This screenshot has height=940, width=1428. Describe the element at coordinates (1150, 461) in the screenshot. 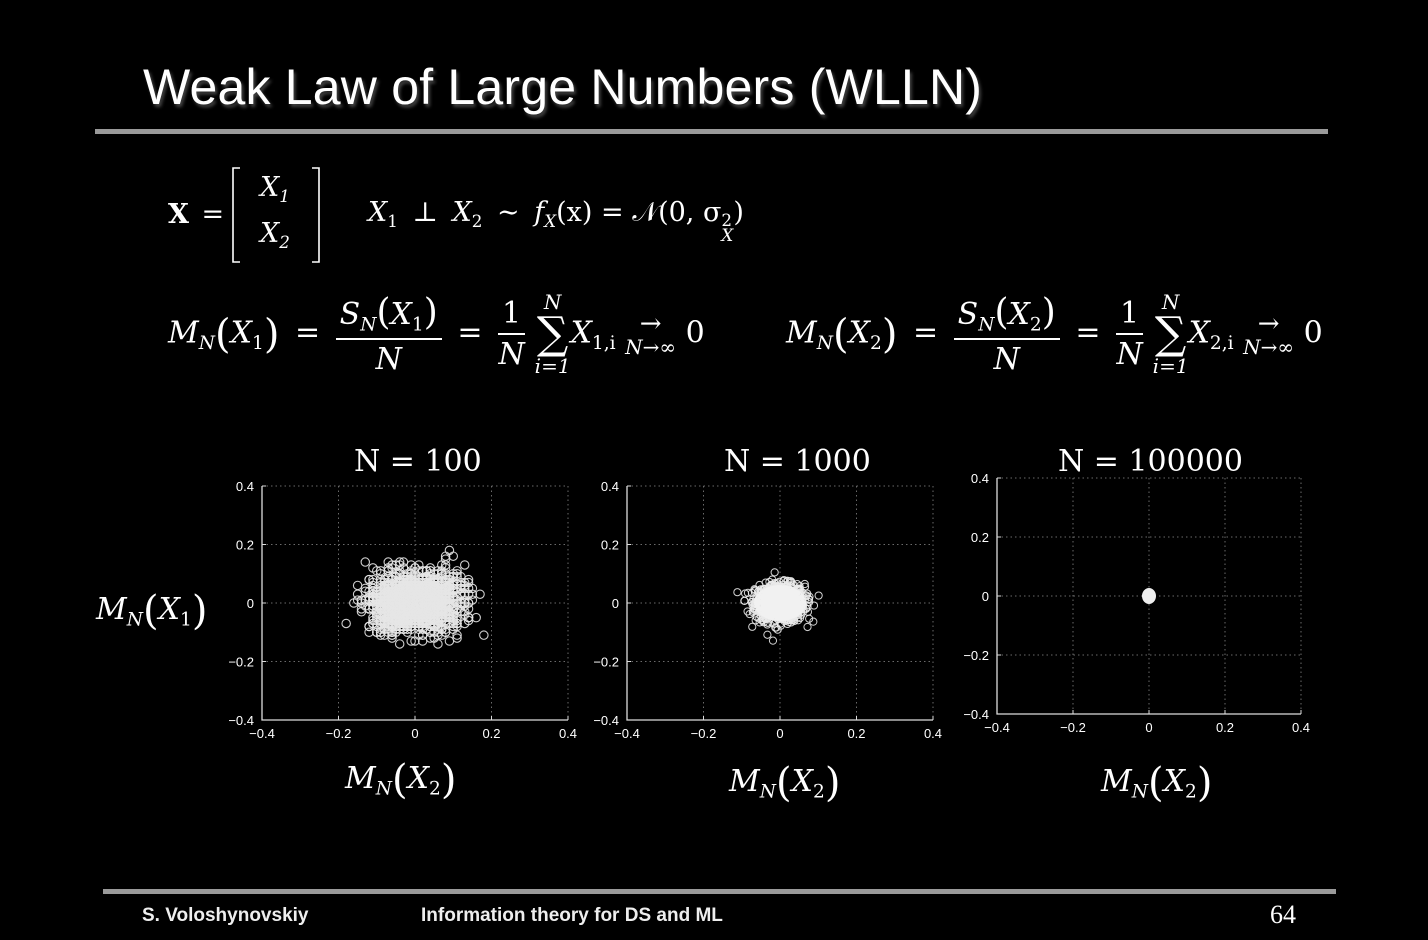

I see `chart-title-n100000: N = 100000` at that location.